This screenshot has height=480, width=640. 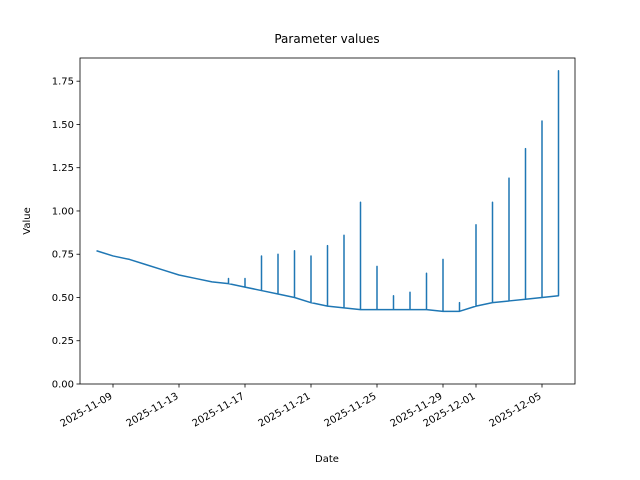 I want to click on x-tick-label: 2025-12-05, so click(x=516, y=410).